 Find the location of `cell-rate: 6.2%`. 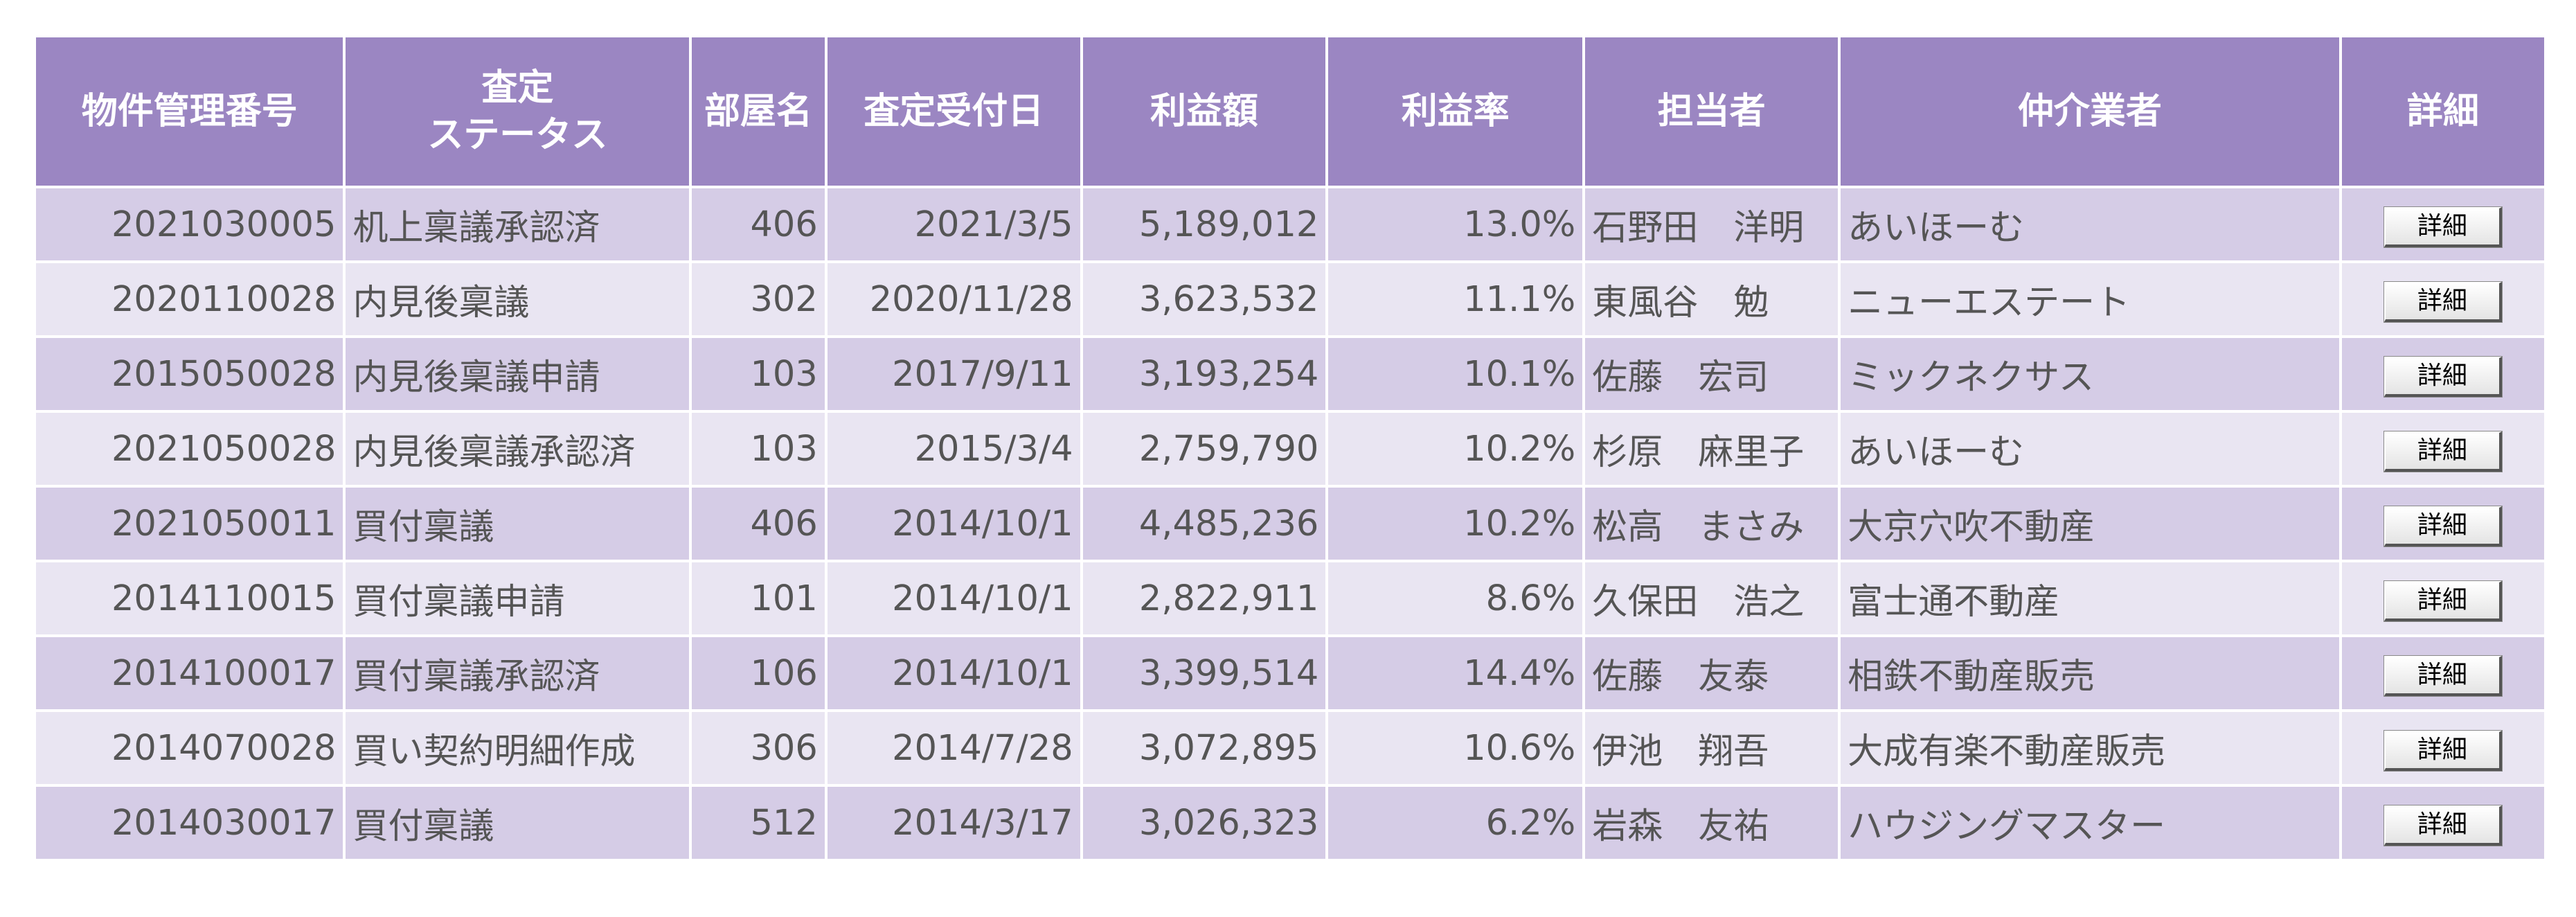

cell-rate: 6.2% is located at coordinates (1455, 823).